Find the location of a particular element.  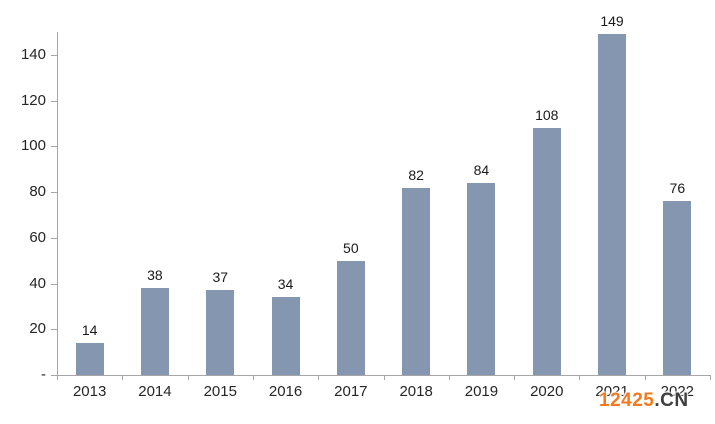

y-axis-label: - is located at coordinates (43, 374).